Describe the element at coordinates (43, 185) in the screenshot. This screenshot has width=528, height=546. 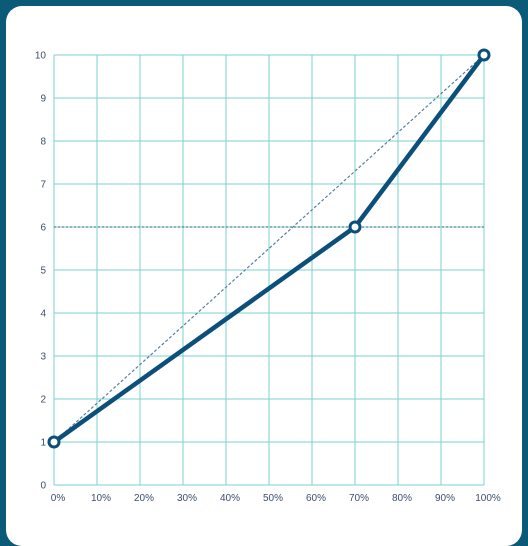
I see `y-tick-label: 7` at that location.